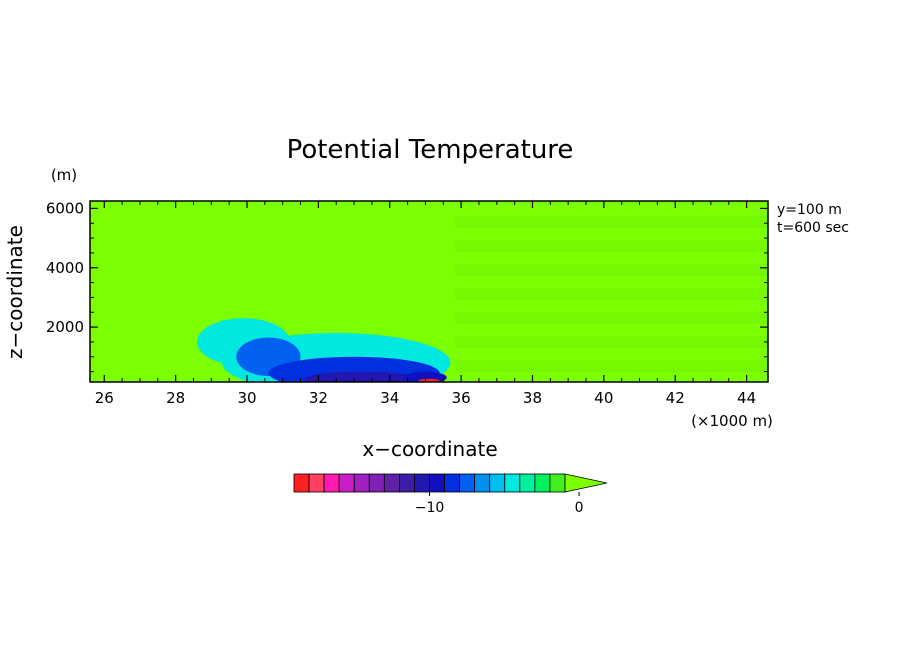 This screenshot has height=654, width=904. Describe the element at coordinates (318, 398) in the screenshot. I see `x-tick-label-3: 32` at that location.